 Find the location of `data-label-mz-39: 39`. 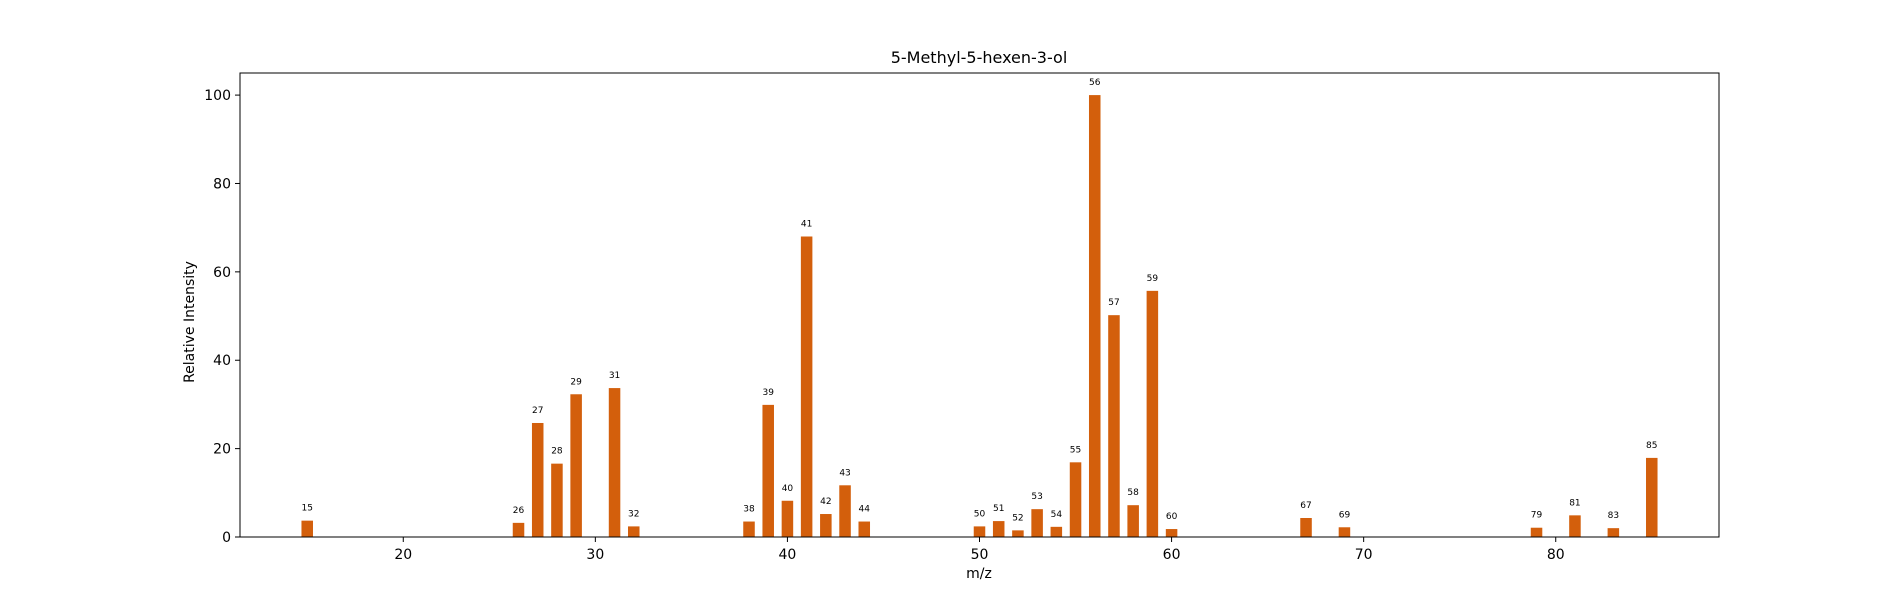

data-label-mz-39: 39 is located at coordinates (768, 393).